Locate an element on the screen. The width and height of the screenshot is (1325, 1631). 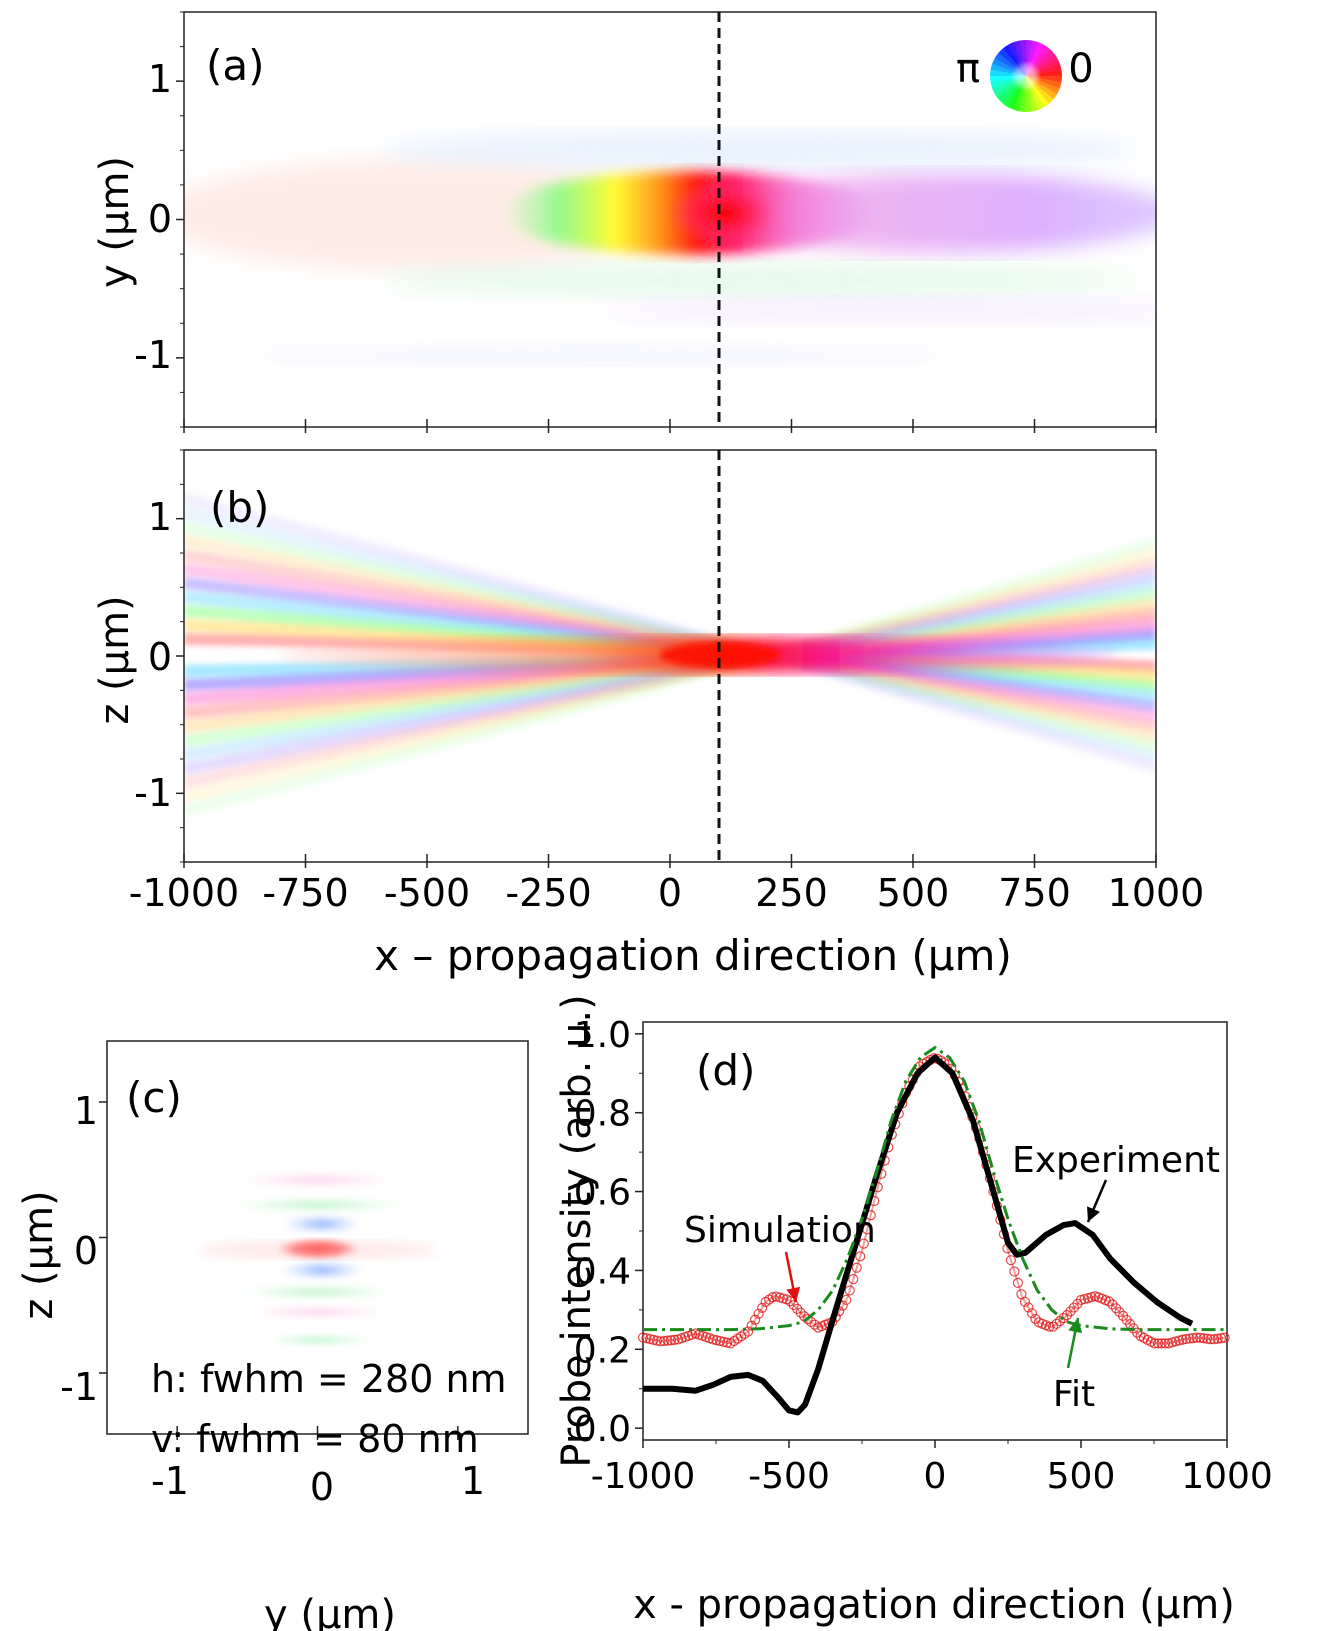
panel-b-xtick-label: -250 is located at coordinates (548, 893).